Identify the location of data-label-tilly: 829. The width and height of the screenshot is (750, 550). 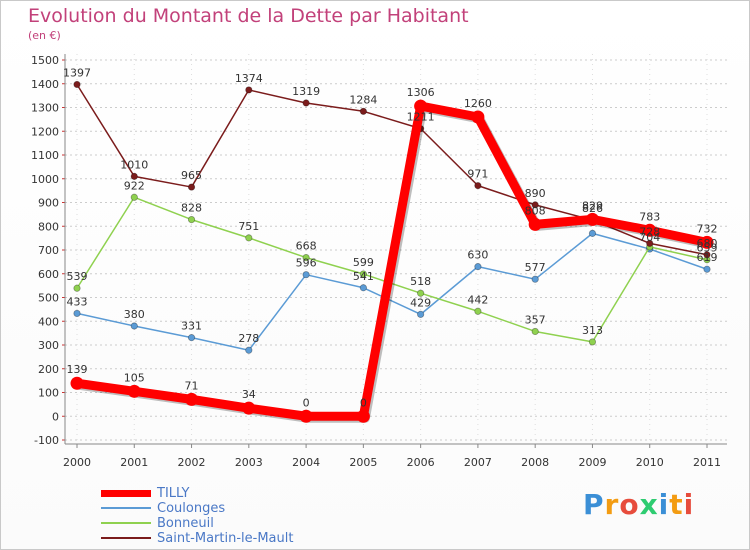
(592, 205).